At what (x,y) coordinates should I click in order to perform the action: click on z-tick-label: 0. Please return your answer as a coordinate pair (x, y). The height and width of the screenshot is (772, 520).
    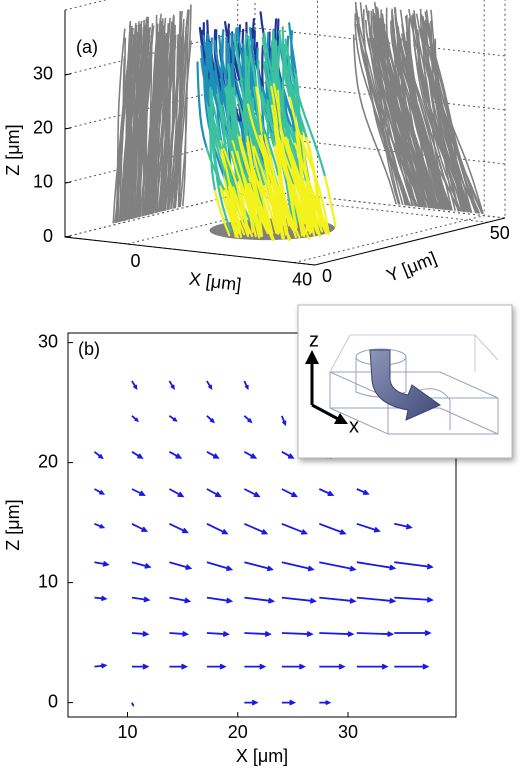
    Looking at the image, I should click on (48, 236).